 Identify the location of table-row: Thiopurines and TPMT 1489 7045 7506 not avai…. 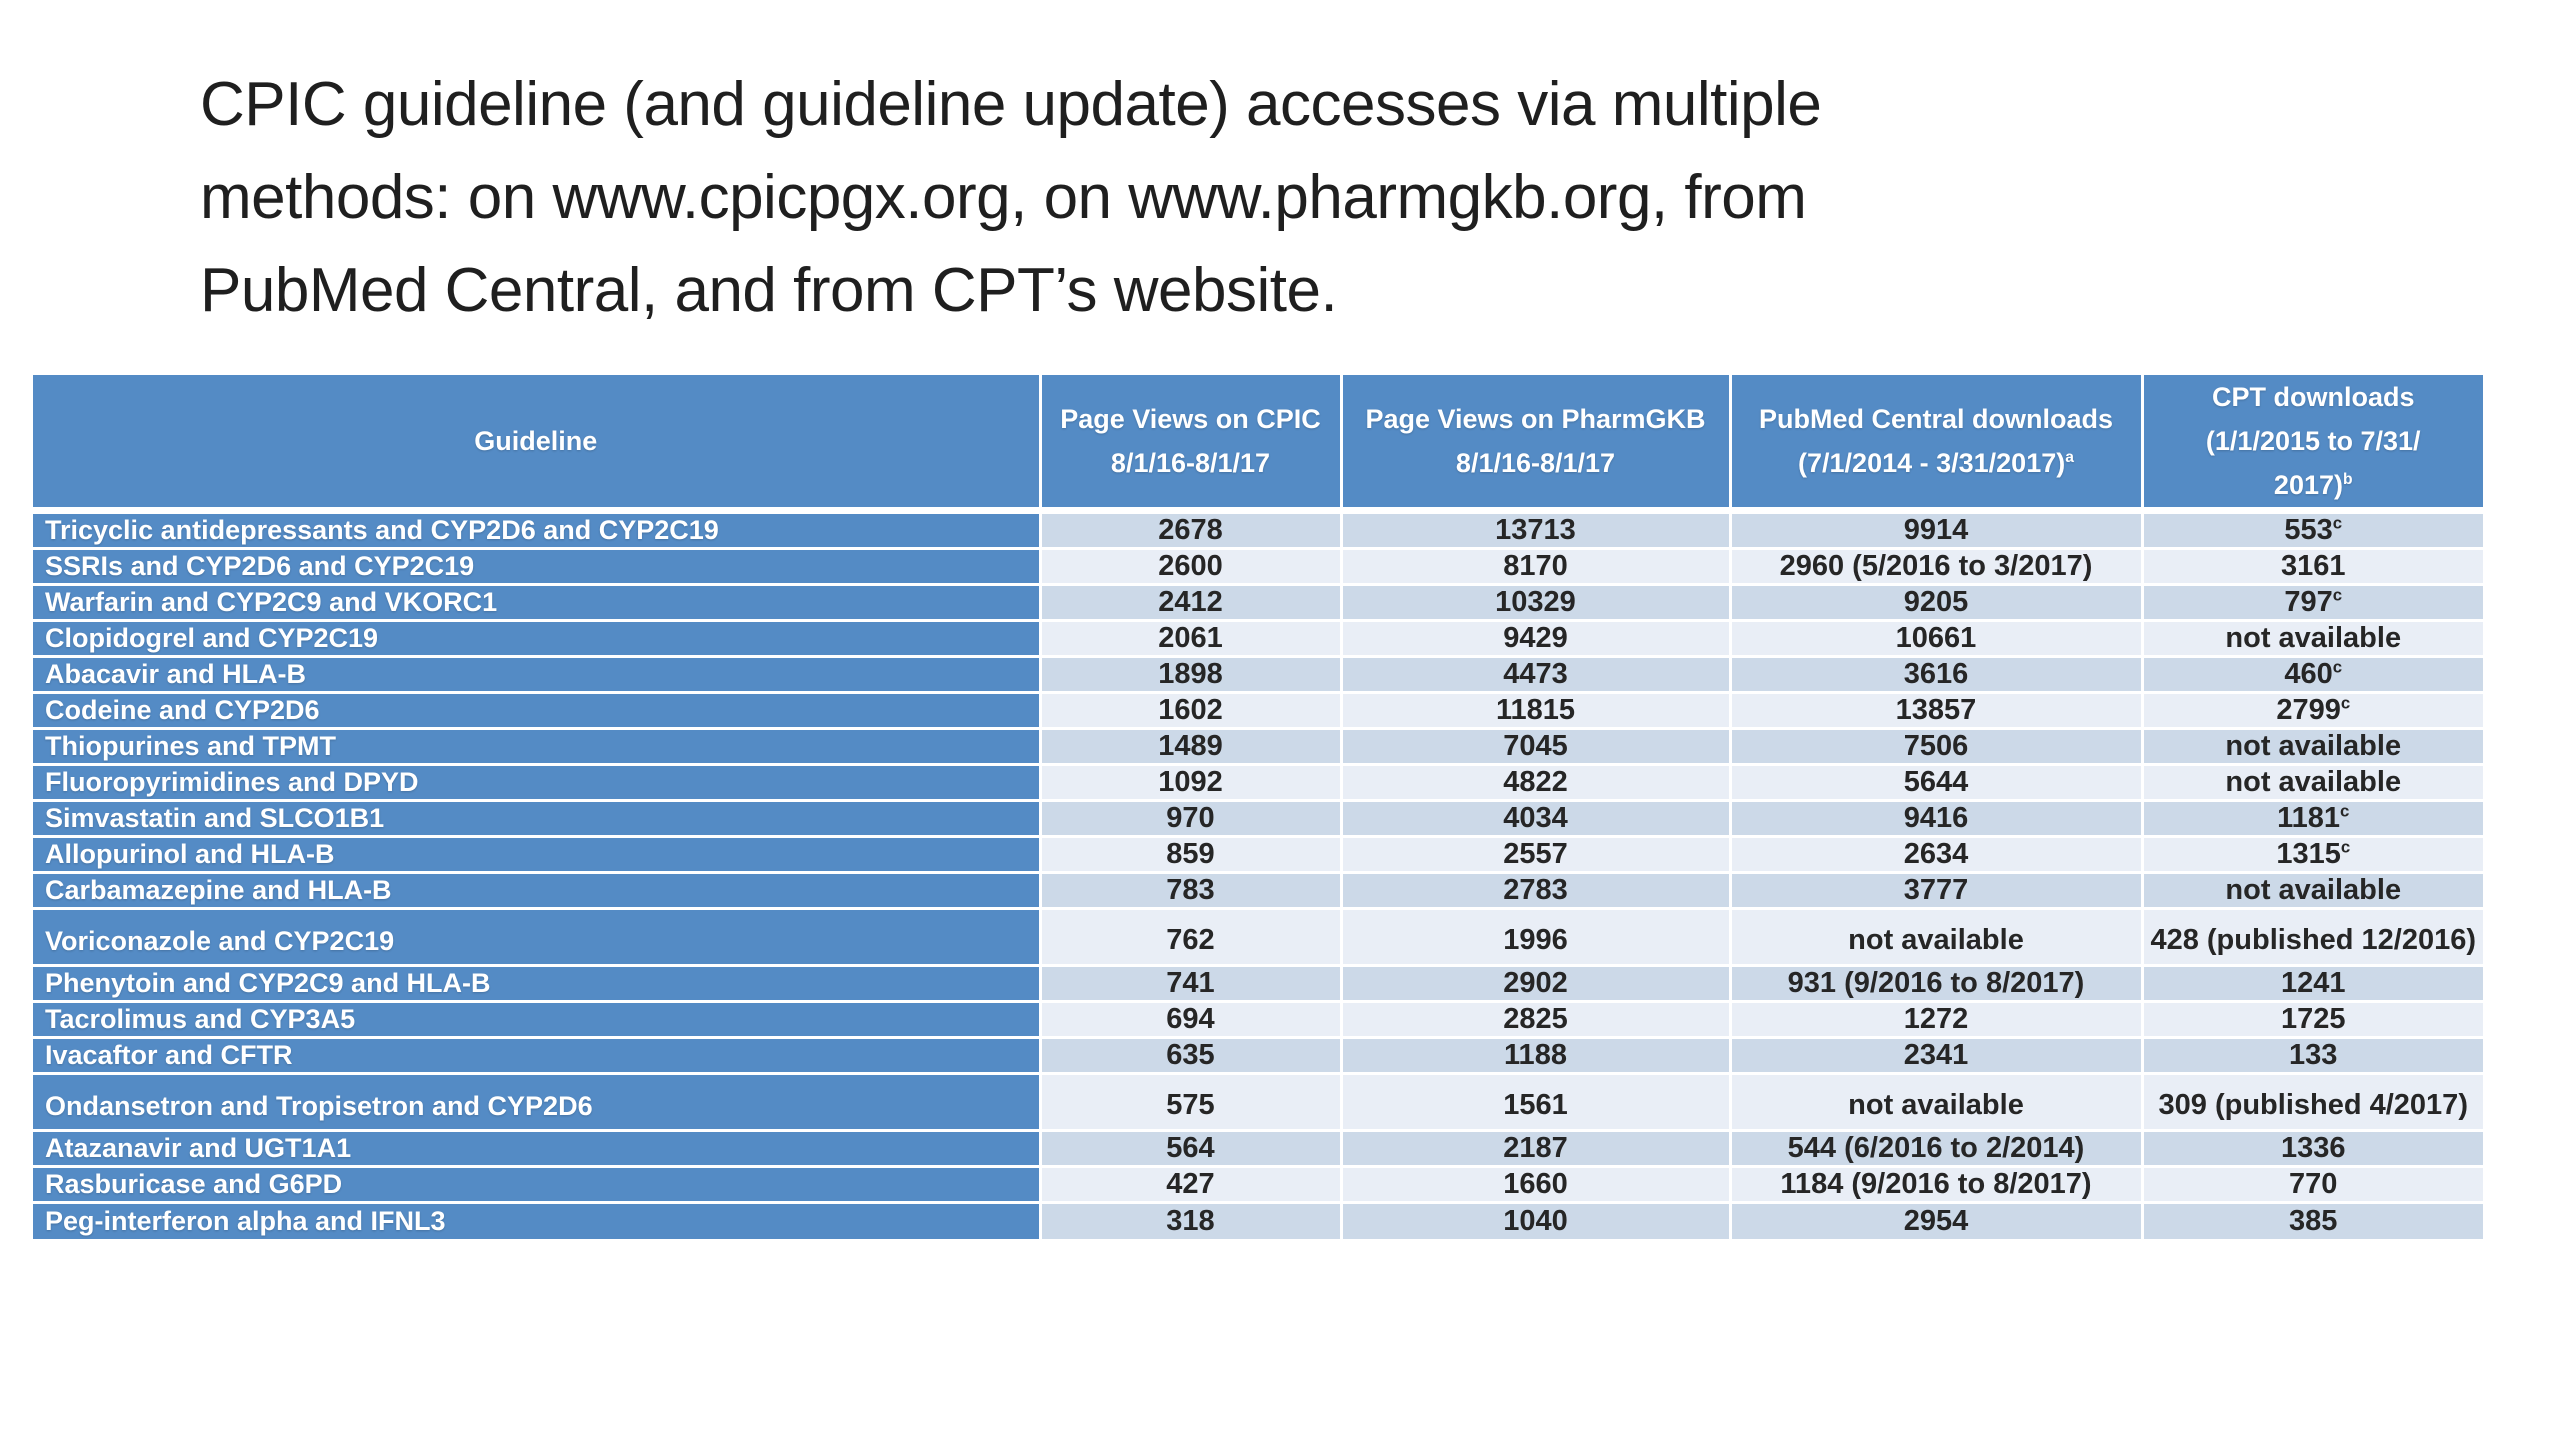
(1258, 746).